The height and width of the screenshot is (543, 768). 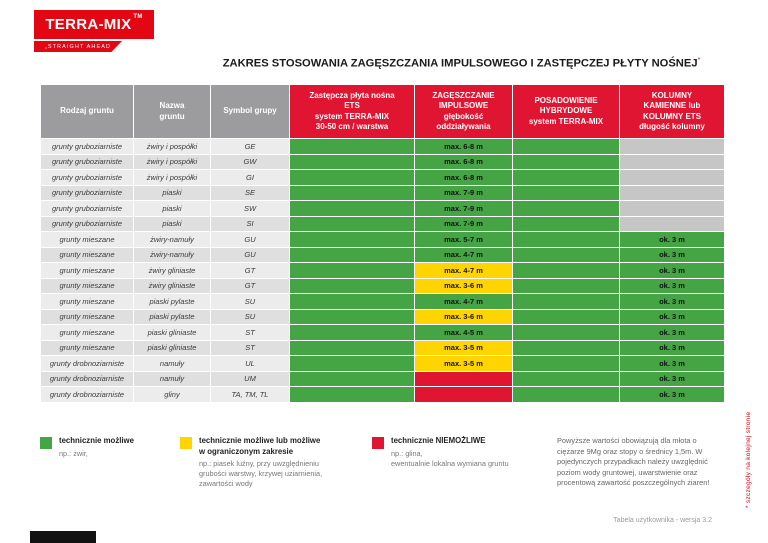 What do you see at coordinates (463, 239) in the screenshot?
I see `cell-zageszczanie-impulsowe: max. 5-7 m` at bounding box center [463, 239].